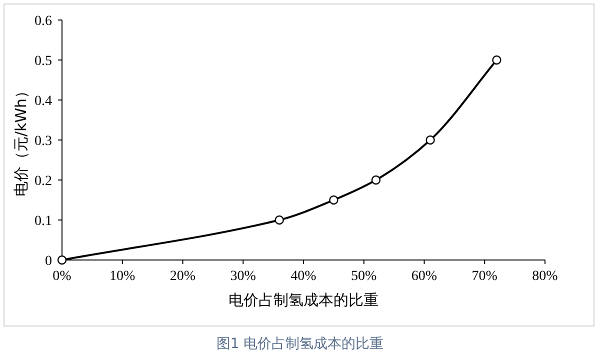 Image resolution: width=600 pixels, height=359 pixels. What do you see at coordinates (300, 344) in the screenshot?
I see `caption: 图1 电价占制氢成本的比重` at bounding box center [300, 344].